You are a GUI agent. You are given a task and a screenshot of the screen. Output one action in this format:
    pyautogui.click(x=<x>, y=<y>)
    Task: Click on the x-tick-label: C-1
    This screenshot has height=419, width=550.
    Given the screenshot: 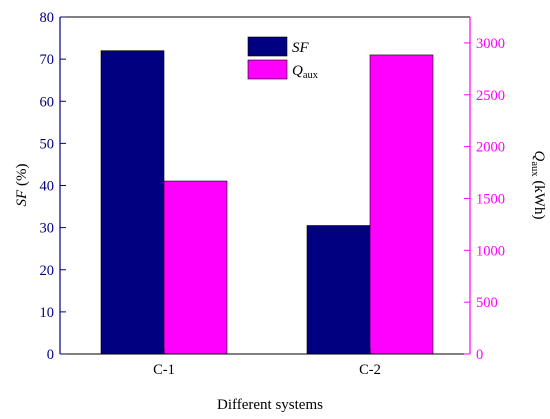 What is the action you would take?
    pyautogui.click(x=164, y=370)
    